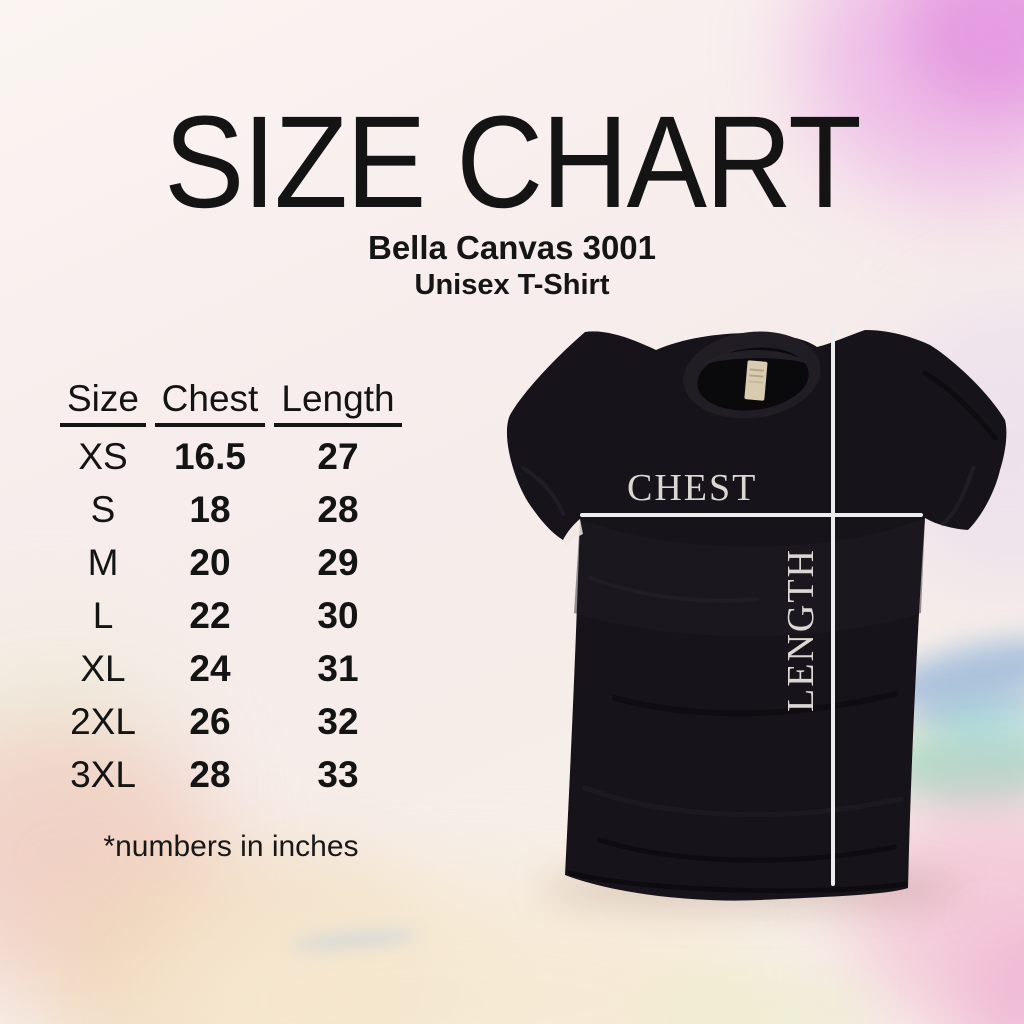 This screenshot has height=1024, width=1024. I want to click on size-cell: M, so click(103, 562).